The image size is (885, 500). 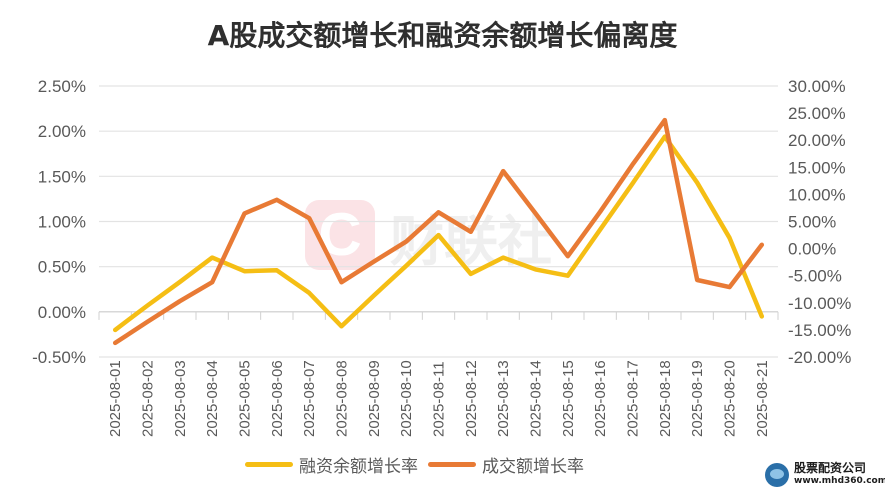 What do you see at coordinates (115, 398) in the screenshot?
I see `x-tick-label: 2025-08-01` at bounding box center [115, 398].